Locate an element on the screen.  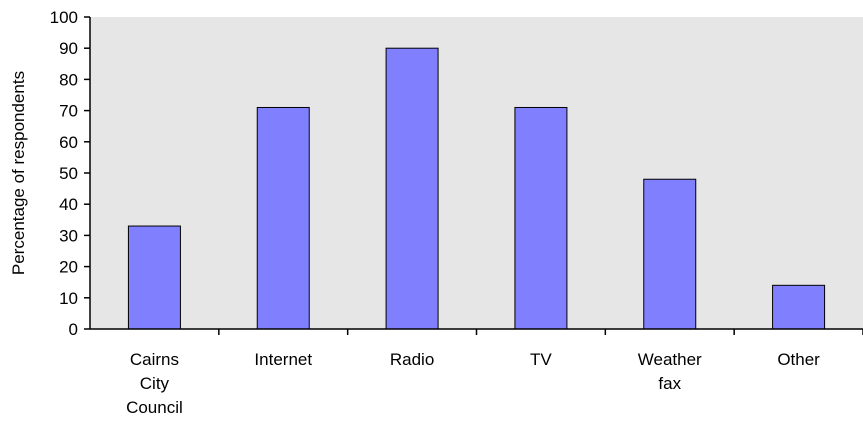
x-category-label-line: City is located at coordinates (155, 383).